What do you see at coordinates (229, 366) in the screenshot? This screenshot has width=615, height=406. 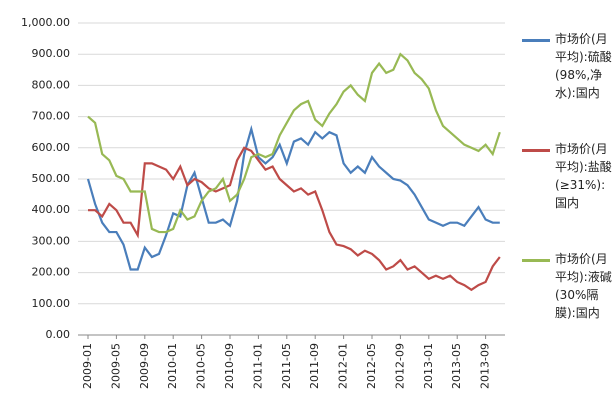 I see `x-tick-label: 2010-09` at bounding box center [229, 366].